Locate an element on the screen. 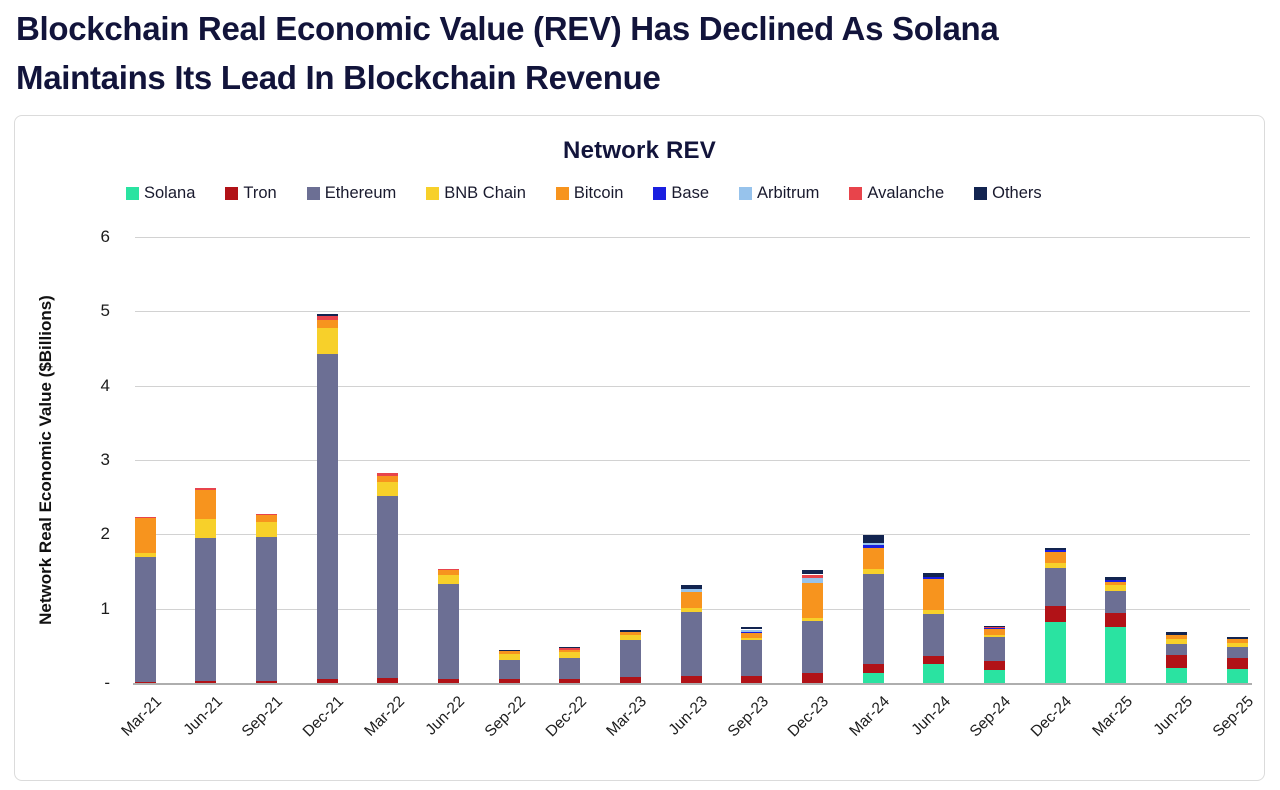 The image size is (1280, 790). bar-segment-dec-24-bnb-chain is located at coordinates (1055, 565).